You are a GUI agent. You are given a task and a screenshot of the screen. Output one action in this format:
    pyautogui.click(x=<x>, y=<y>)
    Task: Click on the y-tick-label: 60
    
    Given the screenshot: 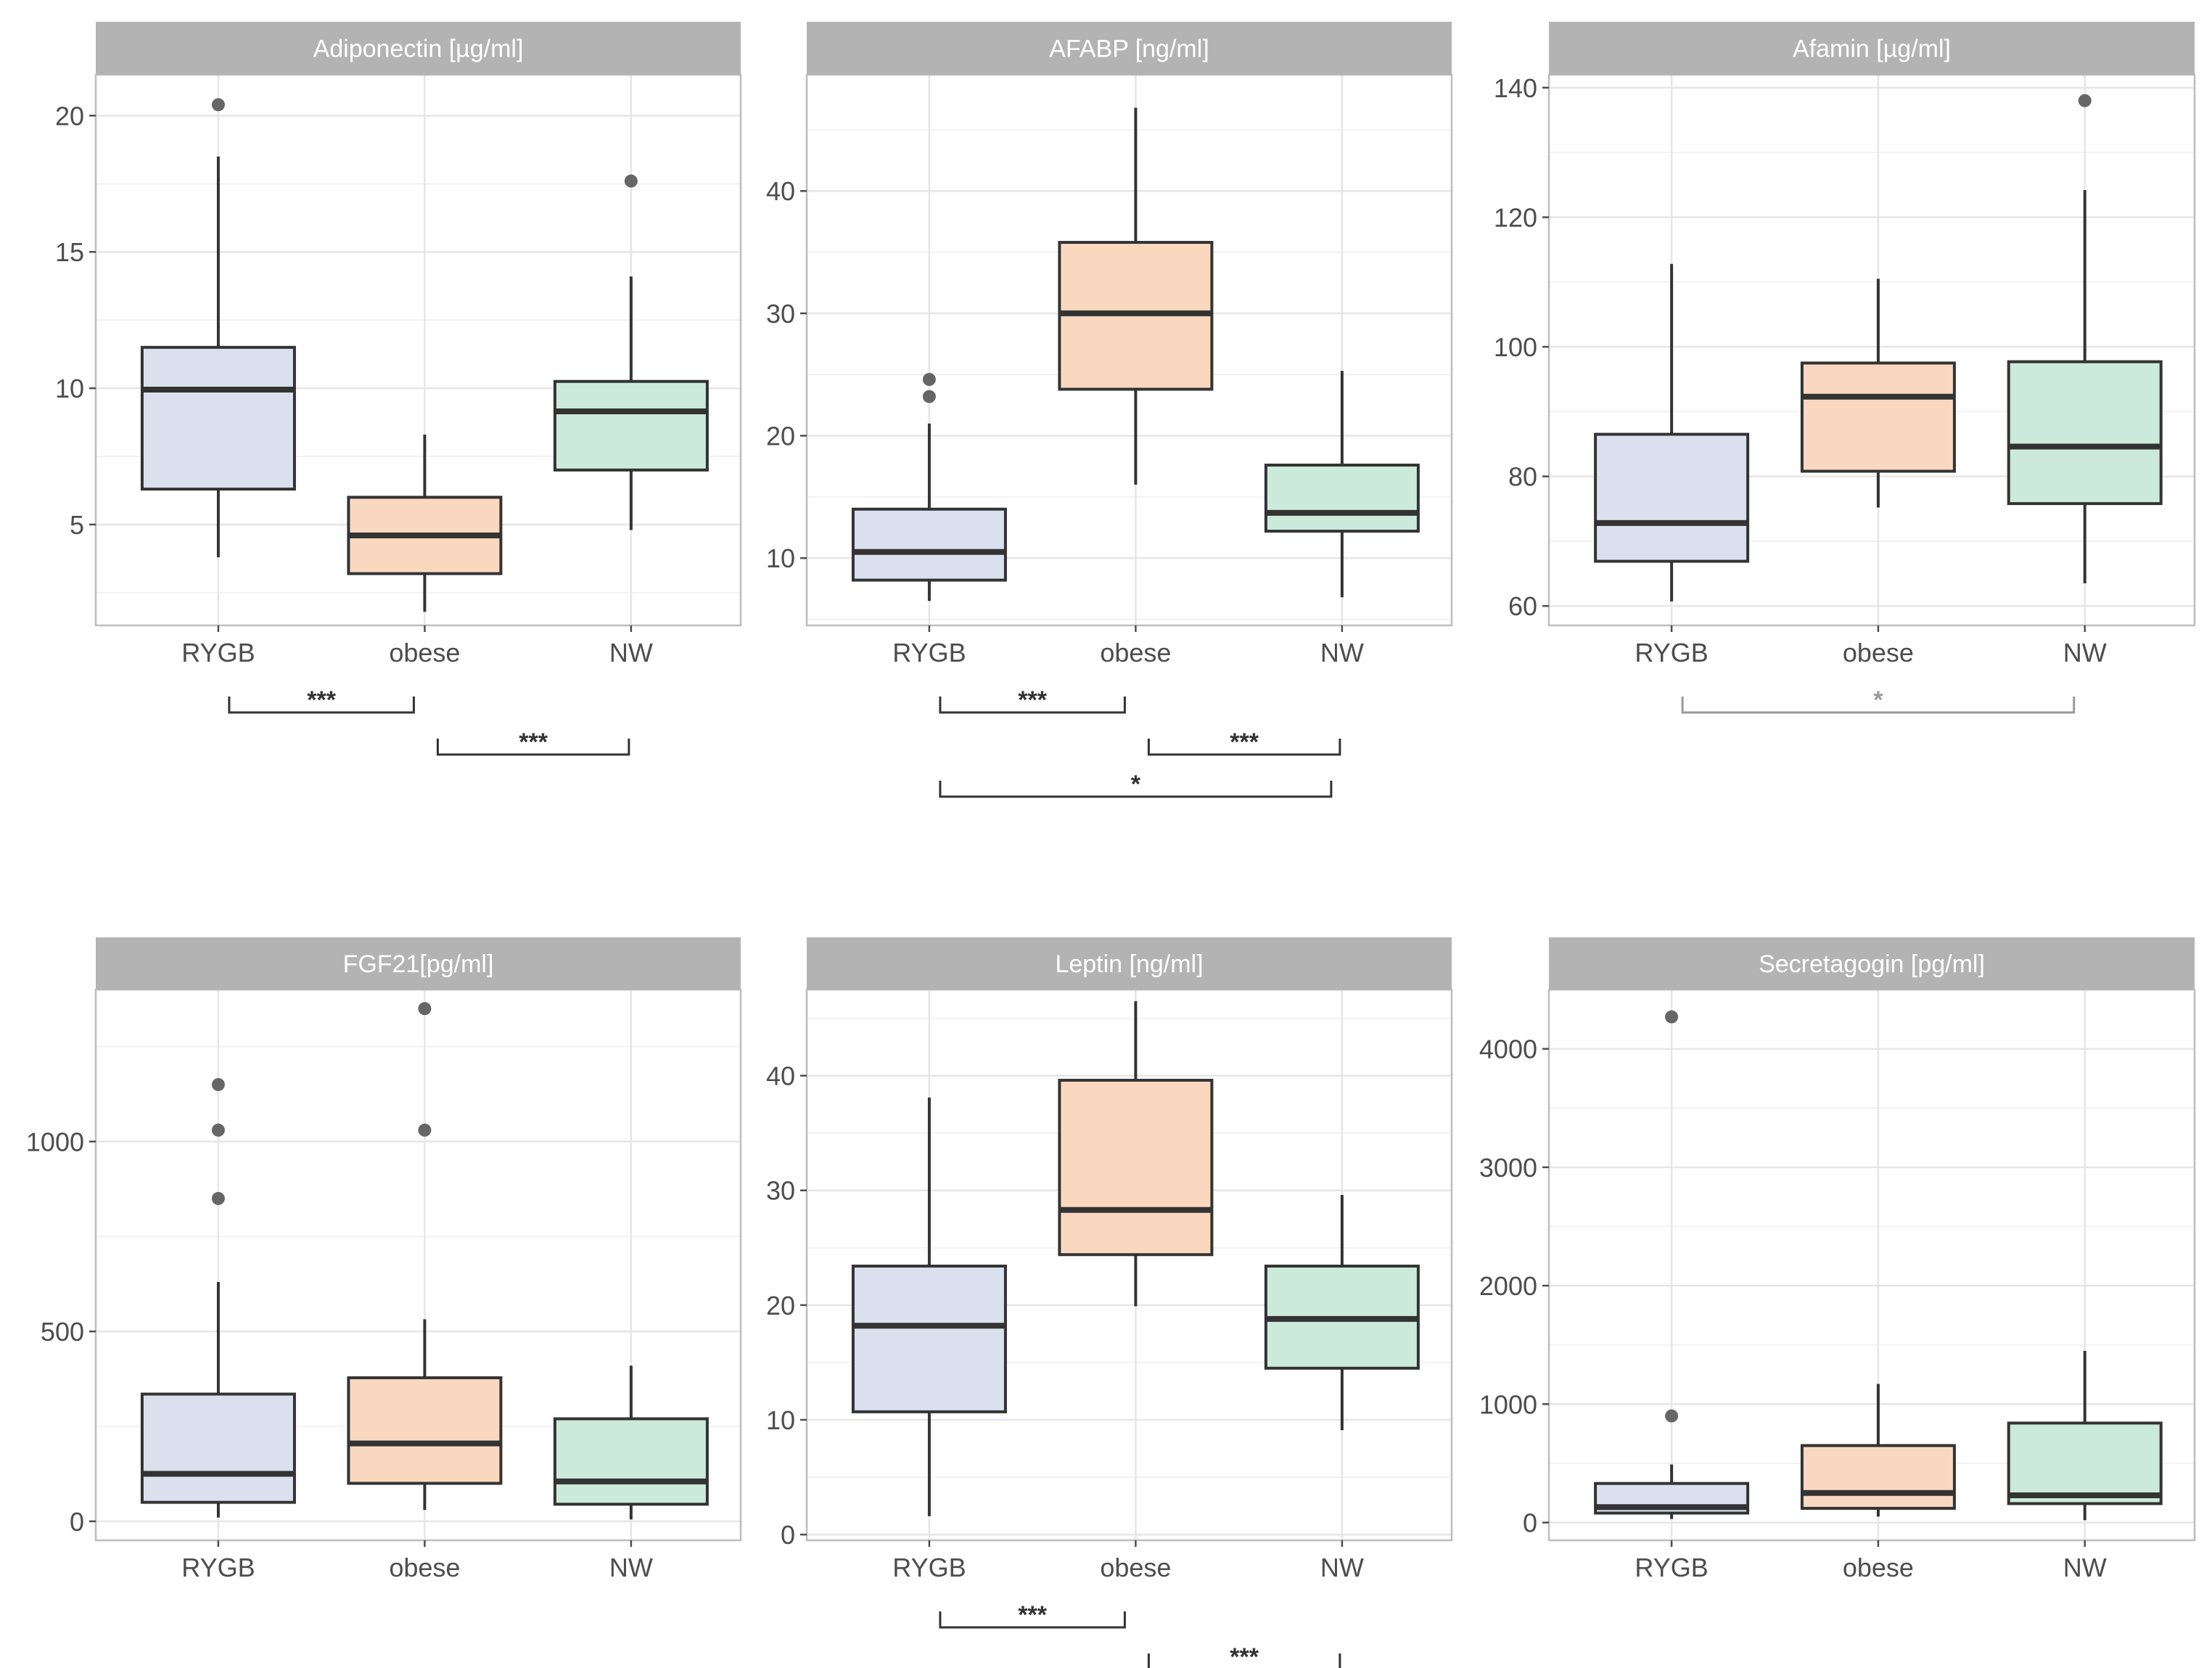 What is the action you would take?
    pyautogui.click(x=1523, y=606)
    